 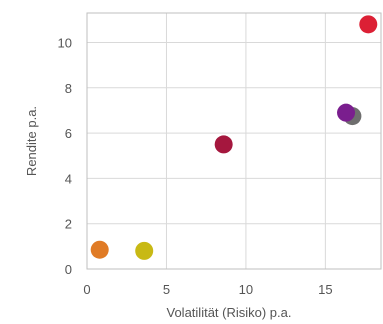 What do you see at coordinates (65, 42) in the screenshot?
I see `y-tick-label: 10` at bounding box center [65, 42].